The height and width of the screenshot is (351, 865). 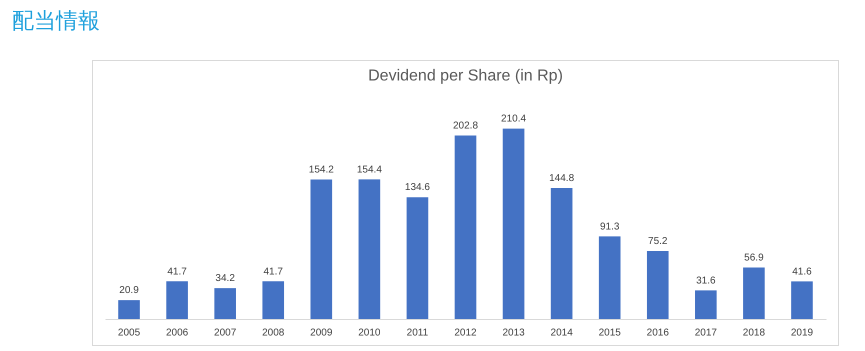 What do you see at coordinates (465, 126) in the screenshot?
I see `data-label: 202.8` at bounding box center [465, 126].